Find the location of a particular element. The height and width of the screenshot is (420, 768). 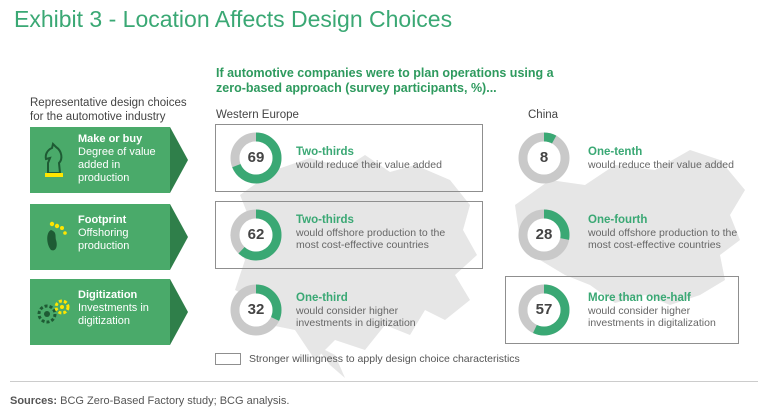

donut-chart: 28 is located at coordinates (544, 235).